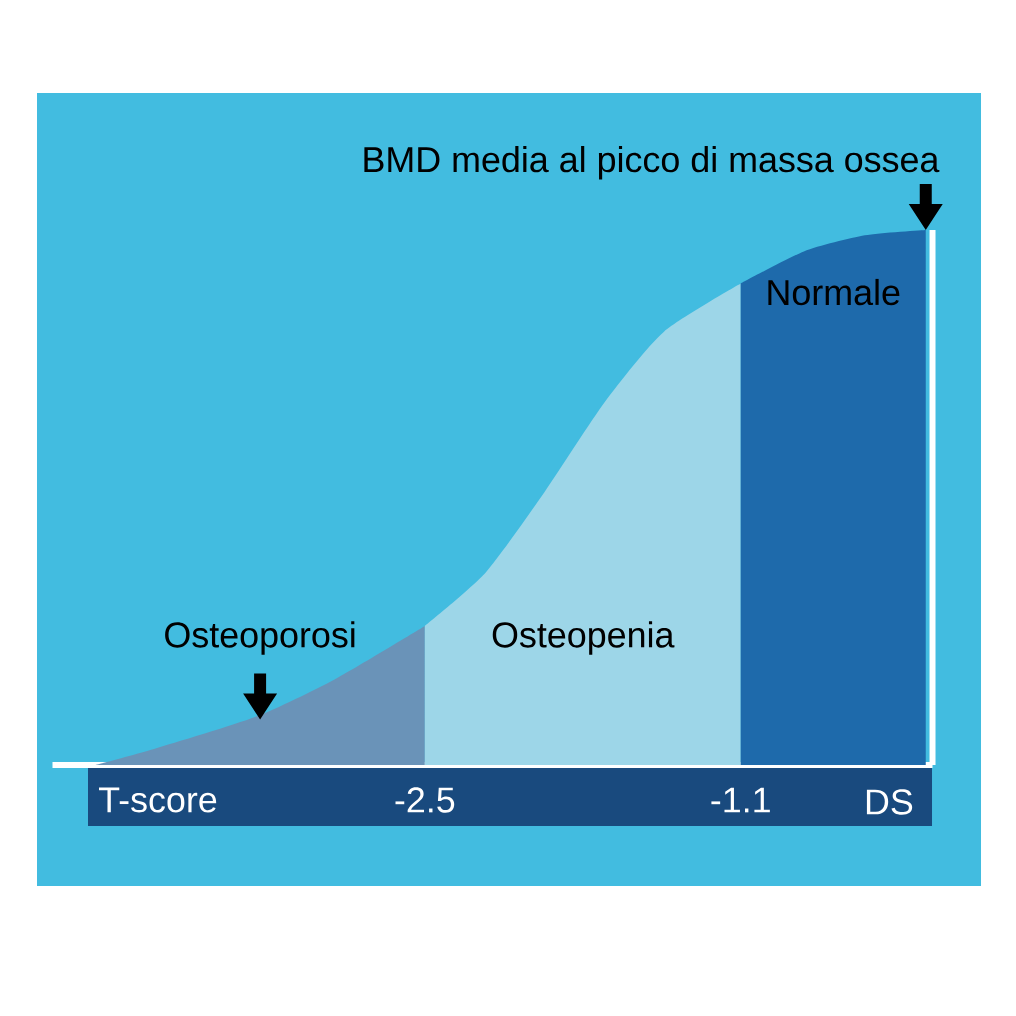  I want to click on x-axis-title: T-score, so click(158, 800).